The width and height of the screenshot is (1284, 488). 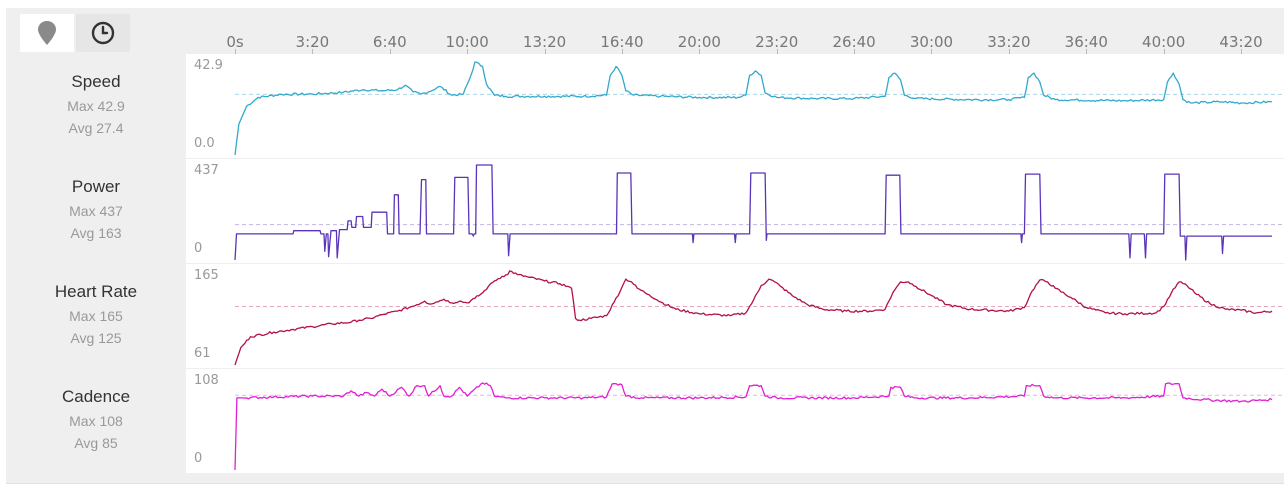 I want to click on heart-rate-ymax-label: 165, so click(x=206, y=275).